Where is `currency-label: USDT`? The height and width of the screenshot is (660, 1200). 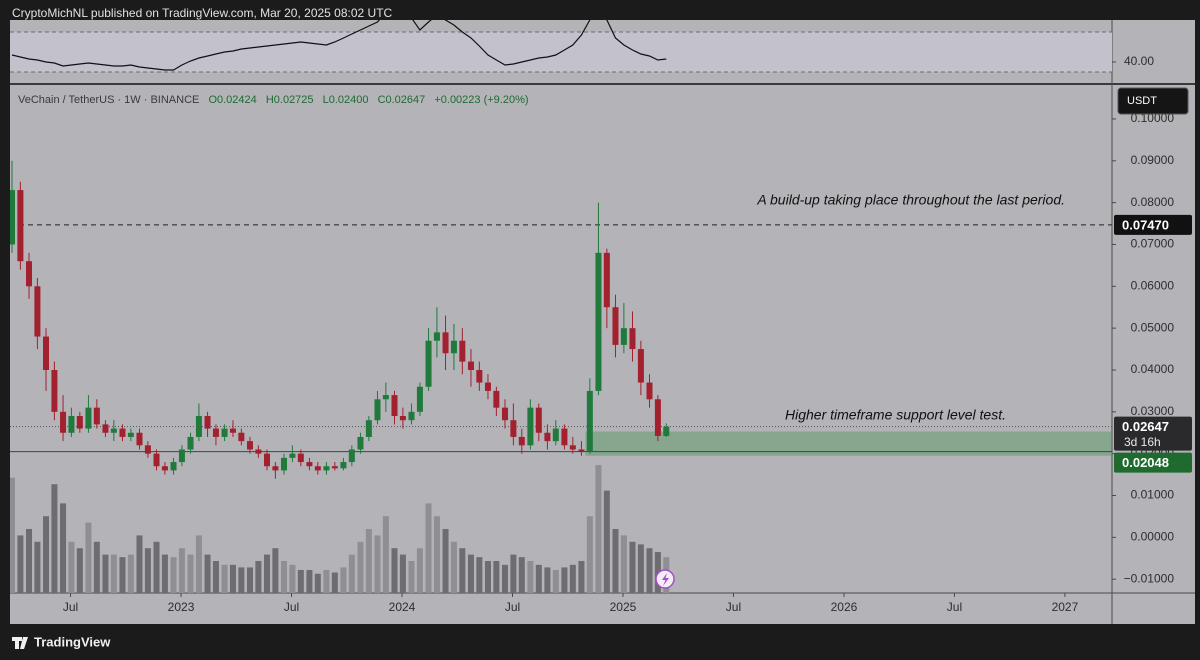
currency-label: USDT is located at coordinates (1142, 101).